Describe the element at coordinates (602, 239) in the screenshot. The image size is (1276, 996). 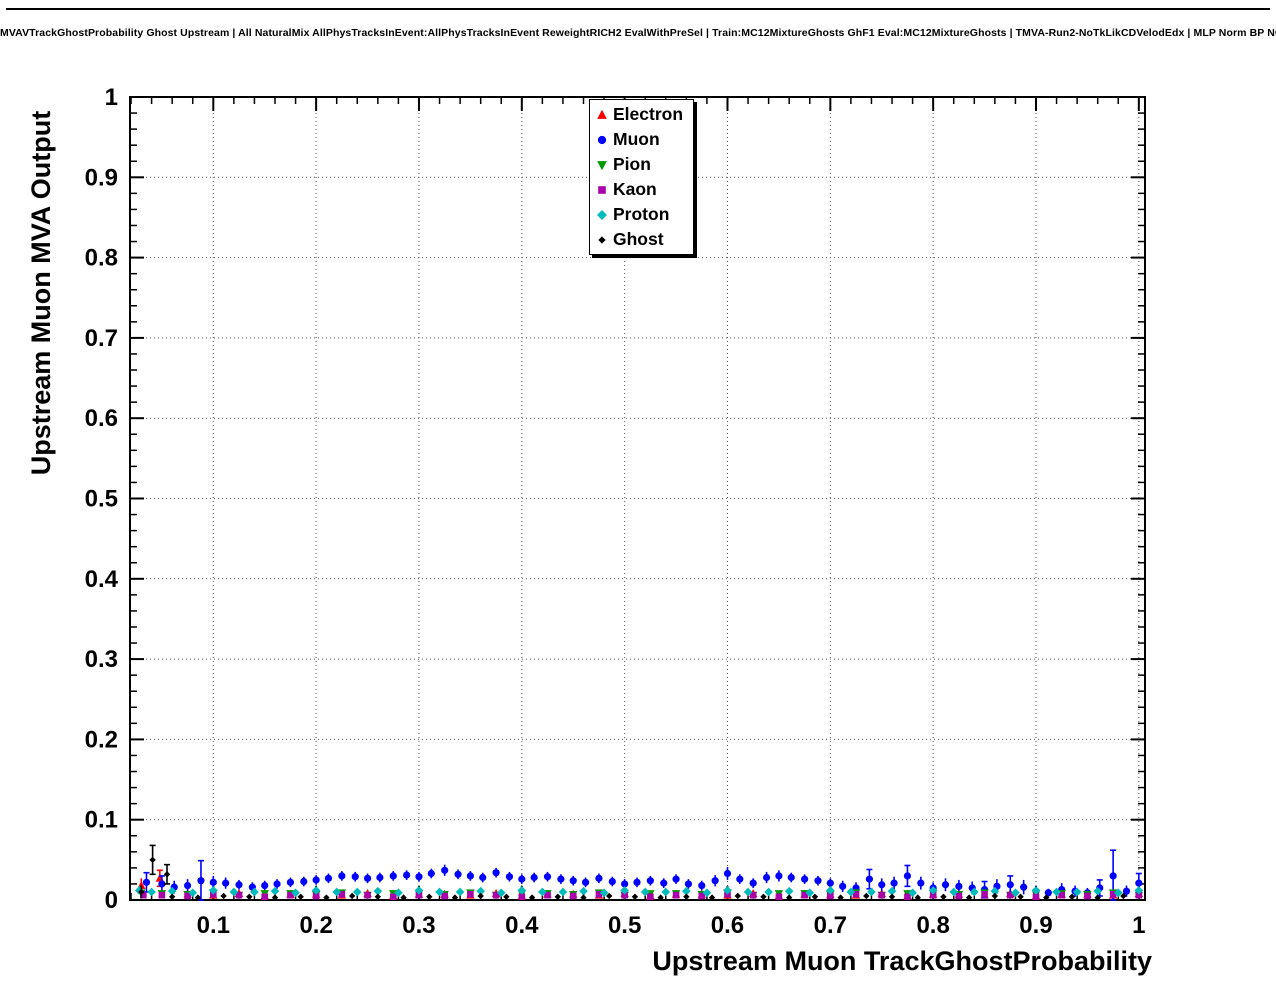
I see `diamond-small-marker-icon` at that location.